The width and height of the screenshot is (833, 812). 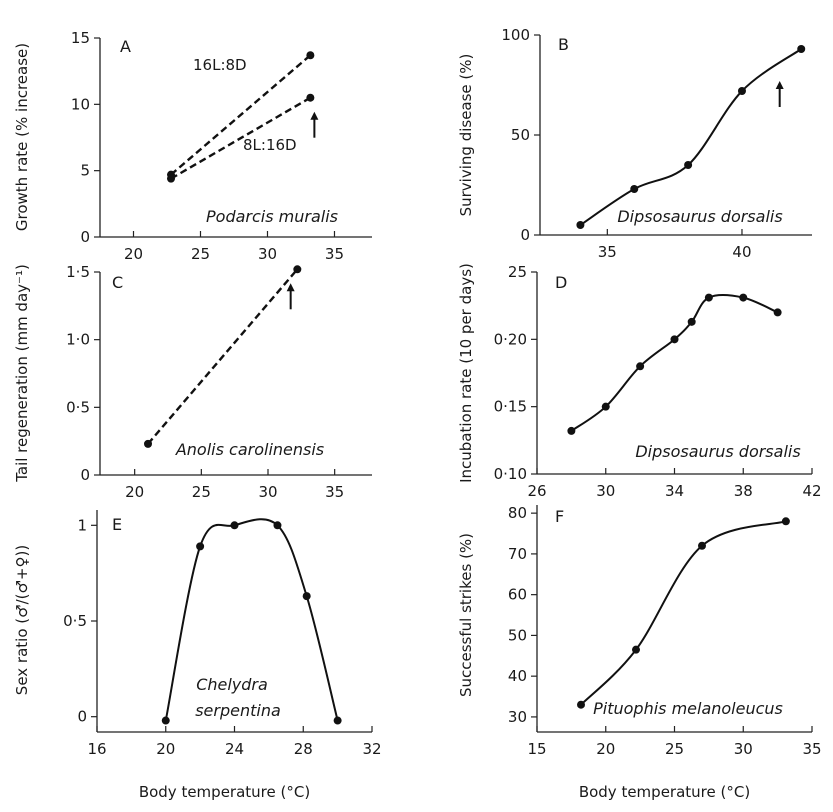 What do you see at coordinates (272, 216) in the screenshot?
I see `species-label: Podarcis muralis` at bounding box center [272, 216].